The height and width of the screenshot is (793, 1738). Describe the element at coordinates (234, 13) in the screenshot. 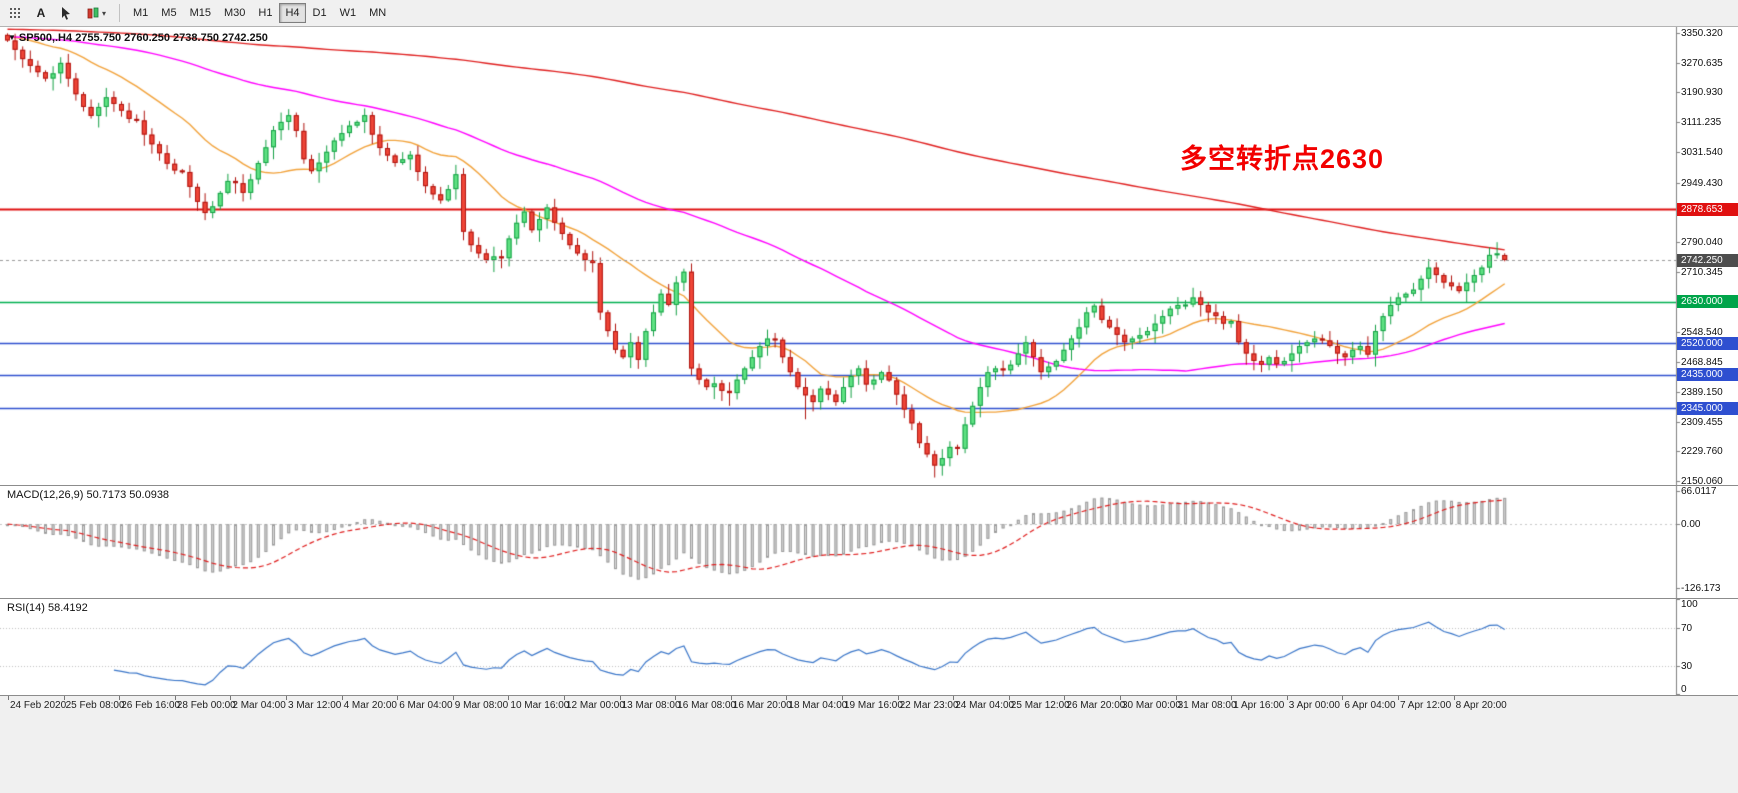

I see `timeframe-button-m30: M30` at that location.